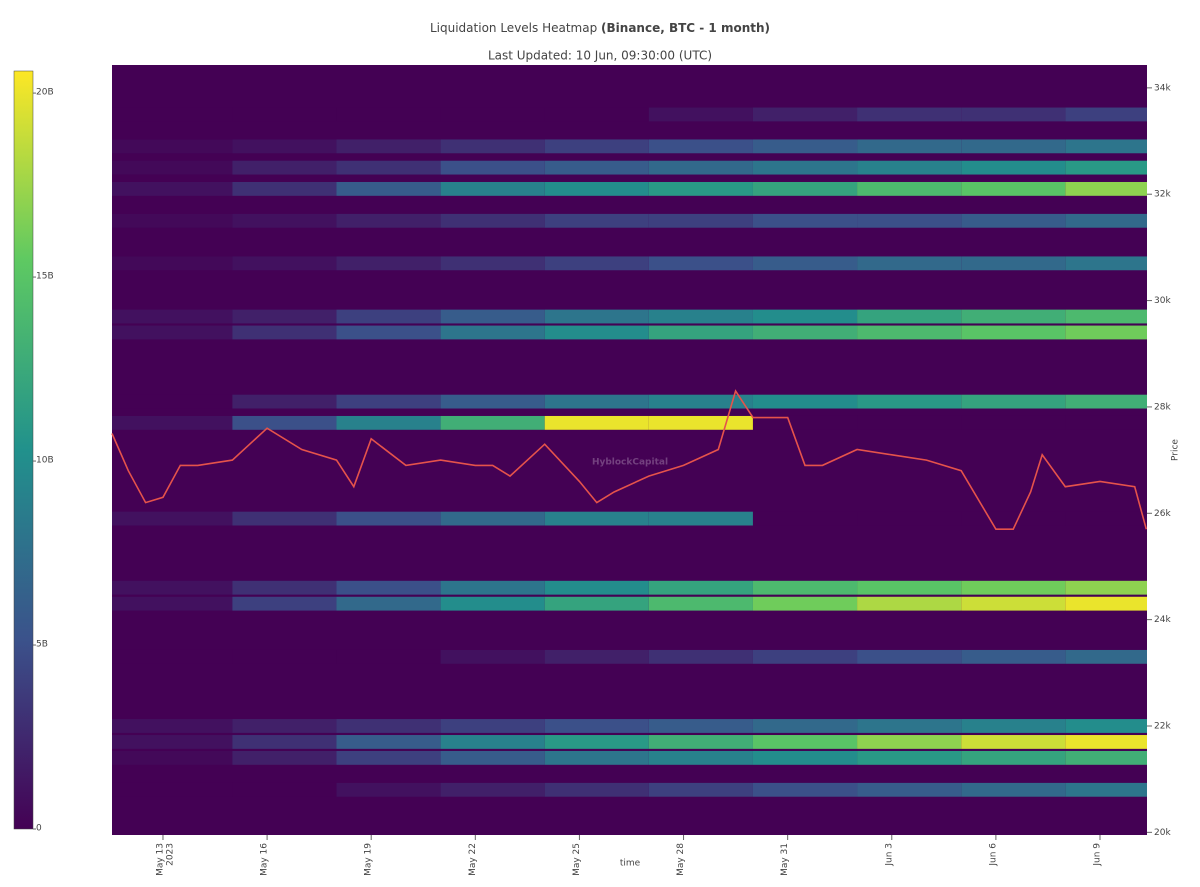 Image resolution: width=1200 pixels, height=887 pixels. Describe the element at coordinates (45, 277) in the screenshot. I see `colorbar-tick-label: 15B` at that location.